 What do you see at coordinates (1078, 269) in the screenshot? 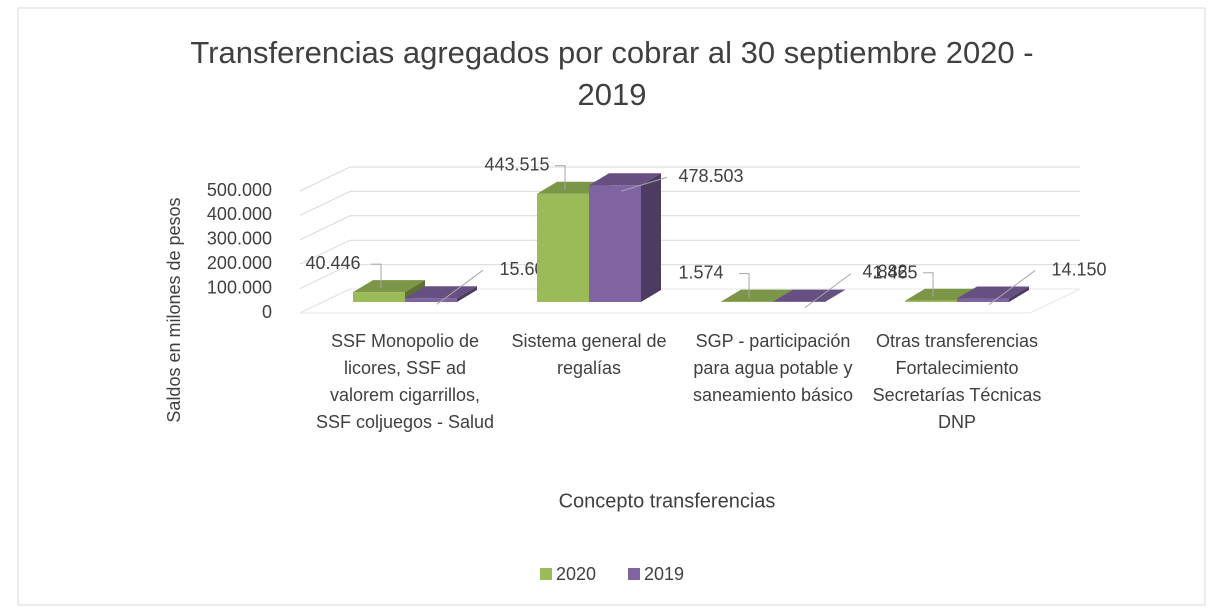
I see `data-label: 14.150` at bounding box center [1078, 269].